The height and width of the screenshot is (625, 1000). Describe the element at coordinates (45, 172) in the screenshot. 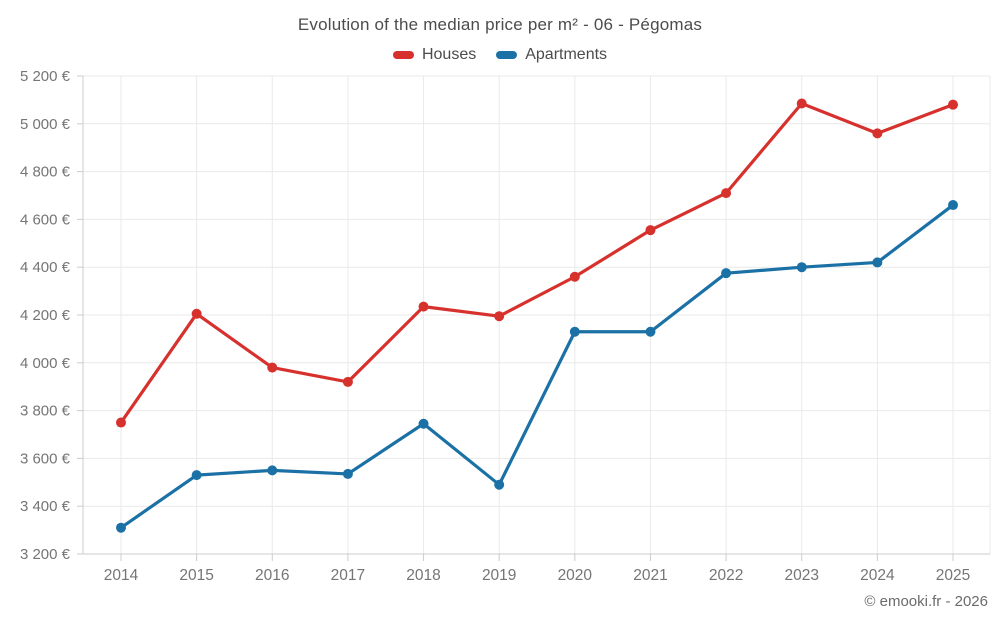

I see `y-tick-label: 4 800 €` at that location.